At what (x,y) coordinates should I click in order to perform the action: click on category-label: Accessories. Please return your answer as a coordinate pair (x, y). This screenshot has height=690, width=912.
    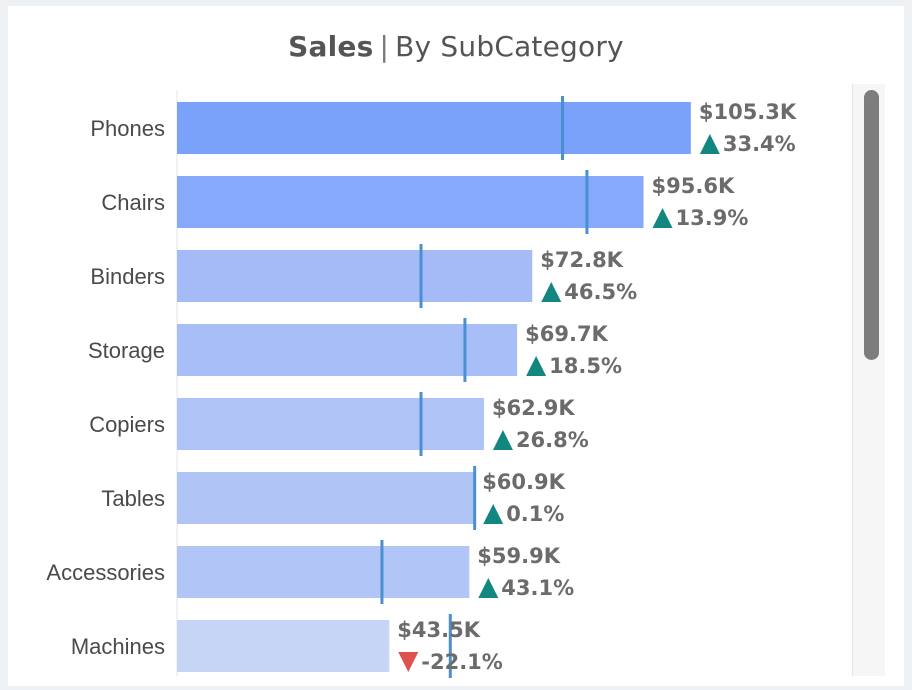
    Looking at the image, I should click on (105, 572).